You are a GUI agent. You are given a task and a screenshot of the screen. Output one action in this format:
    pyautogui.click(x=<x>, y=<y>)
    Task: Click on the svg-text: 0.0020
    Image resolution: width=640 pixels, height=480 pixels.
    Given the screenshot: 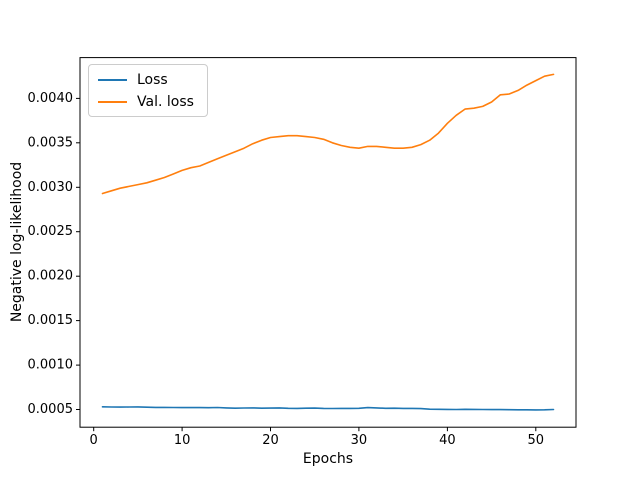 What is the action you would take?
    pyautogui.click(x=51, y=276)
    